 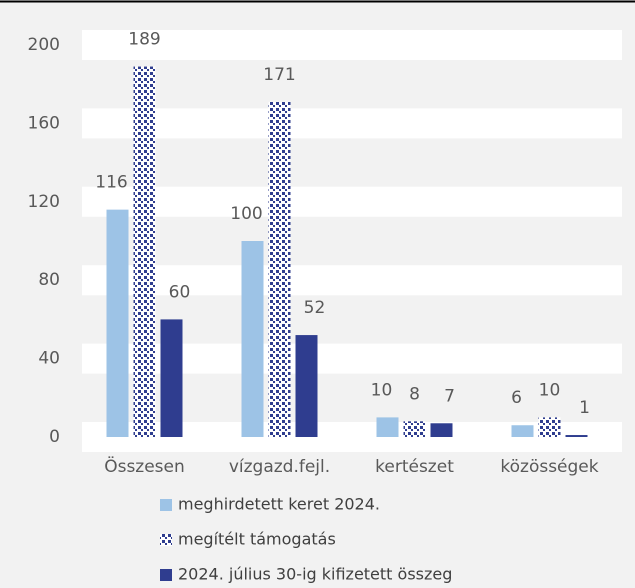 What do you see at coordinates (315, 574) in the screenshot?
I see `legend-label: 2024. július 30-ig kifizetett összeg` at bounding box center [315, 574].